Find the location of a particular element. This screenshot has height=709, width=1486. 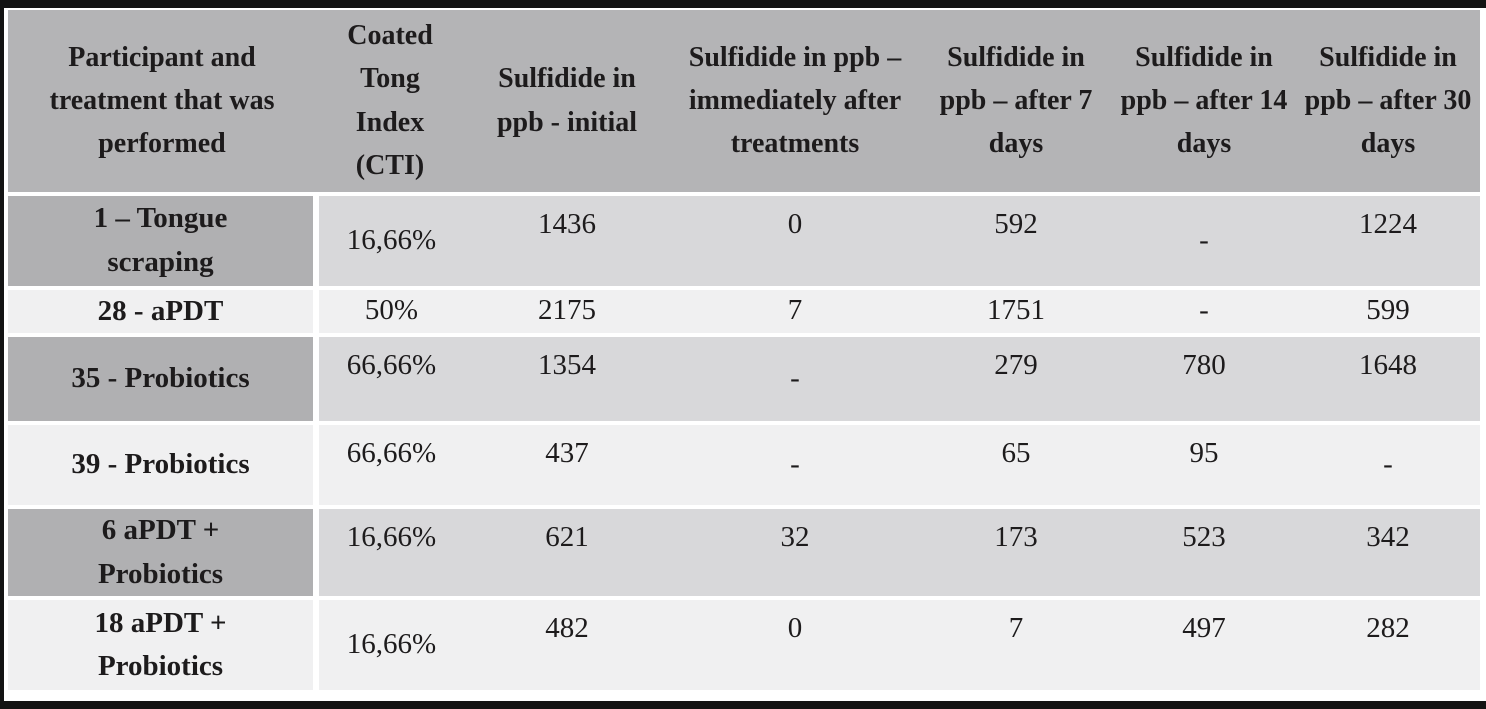

cell-initial: 1436 is located at coordinates (567, 239).